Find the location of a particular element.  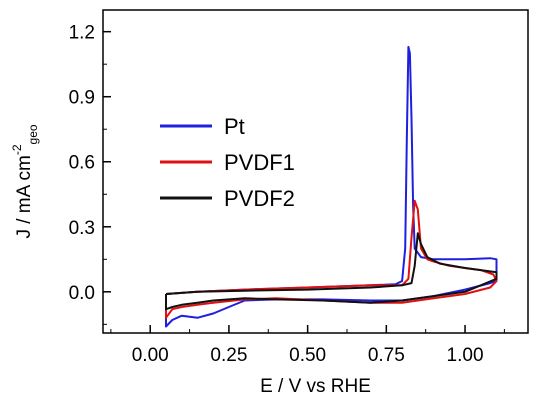

x-tick-label: 0.00 is located at coordinates (150, 355).